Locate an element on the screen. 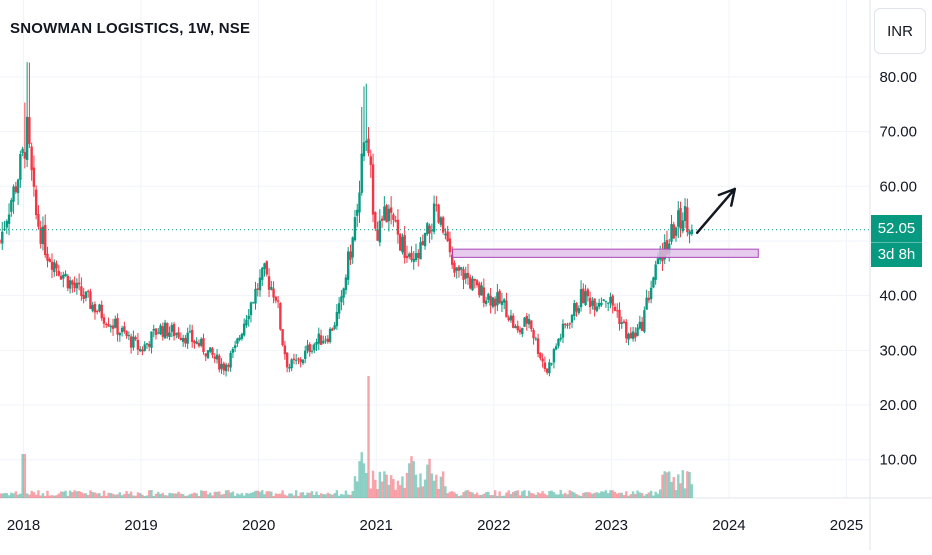 The image size is (932, 555). support-zone-rectangle is located at coordinates (605, 253).